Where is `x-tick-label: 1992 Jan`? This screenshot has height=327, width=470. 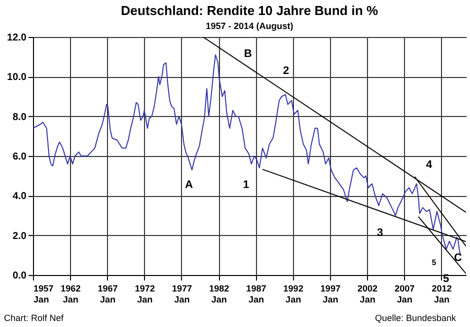 x-tick-label: 1992 Jan is located at coordinates (293, 294).